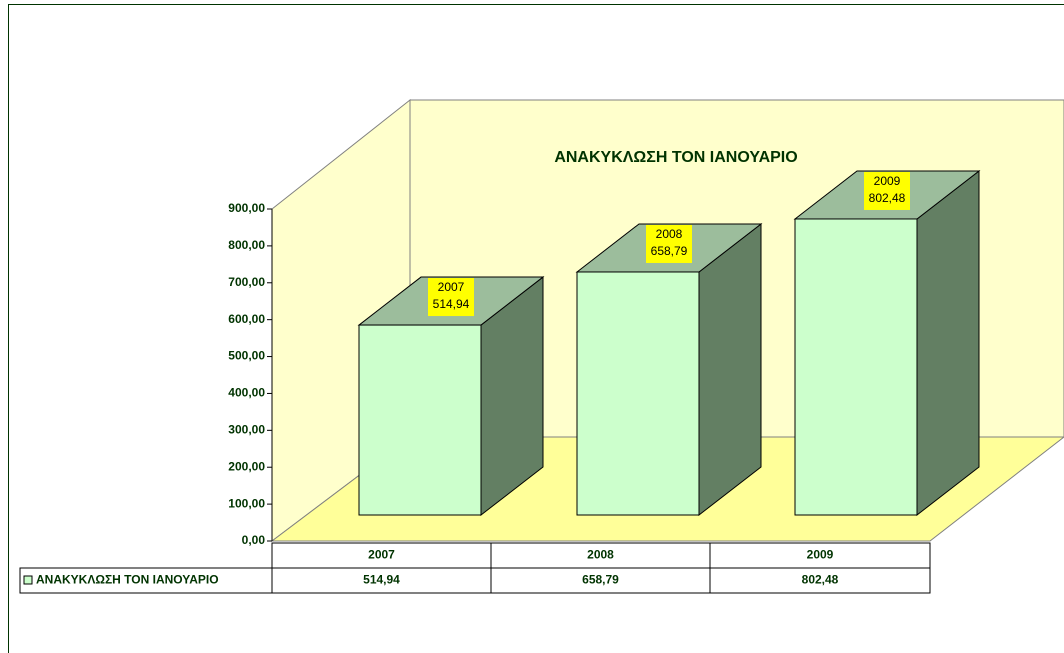 Image resolution: width=1064 pixels, height=653 pixels. Describe the element at coordinates (246, 245) in the screenshot. I see `y-tick-label: 800,00` at that location.